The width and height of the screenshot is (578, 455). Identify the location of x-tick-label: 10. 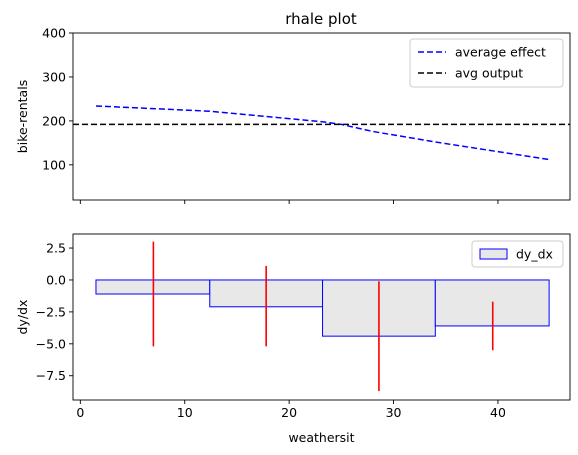
(185, 412).